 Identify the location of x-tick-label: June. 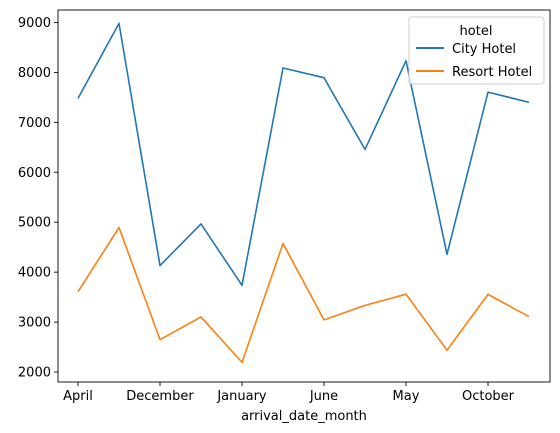
(323, 396).